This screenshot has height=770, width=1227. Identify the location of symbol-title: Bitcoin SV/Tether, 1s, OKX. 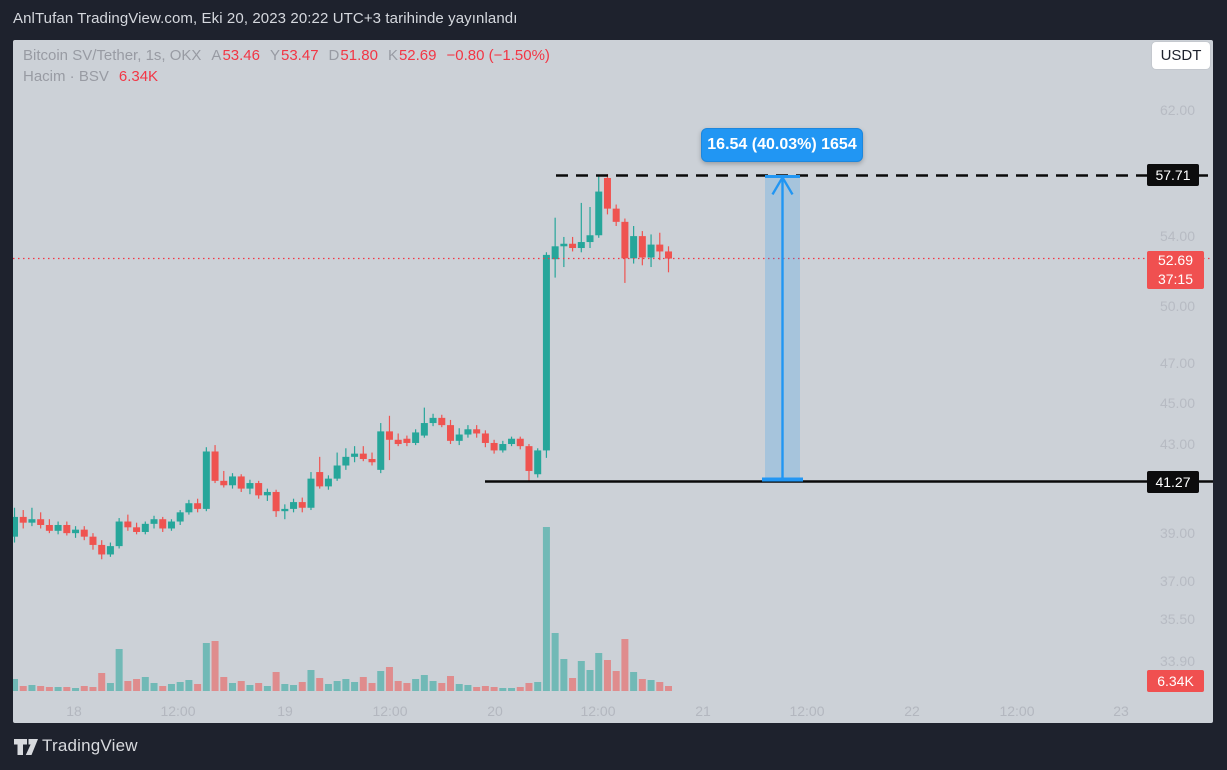
(112, 55).